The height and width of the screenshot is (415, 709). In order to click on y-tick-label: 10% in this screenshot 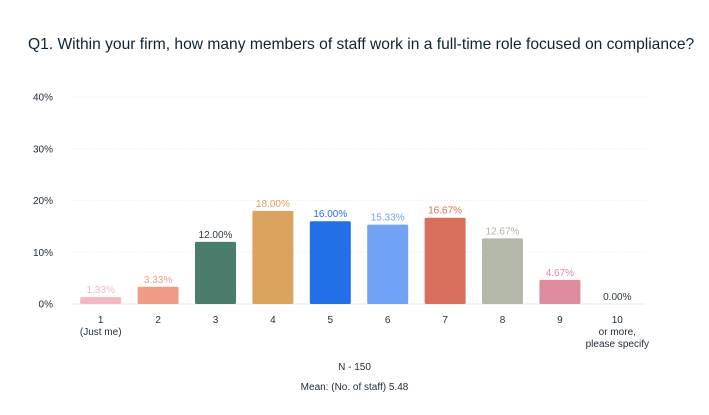, I will do `click(43, 253)`.